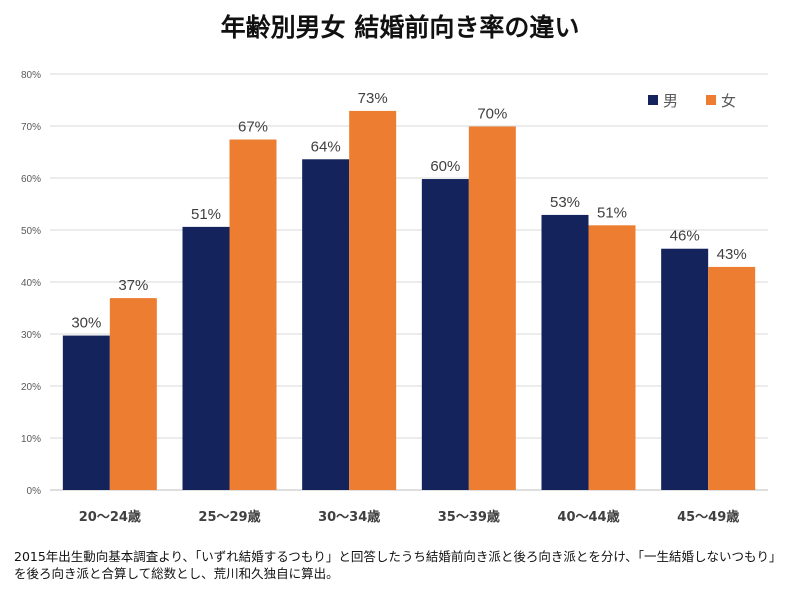  What do you see at coordinates (400, 27) in the screenshot?
I see `chart-title: 年齢別男女 結婚前向き率の違い` at bounding box center [400, 27].